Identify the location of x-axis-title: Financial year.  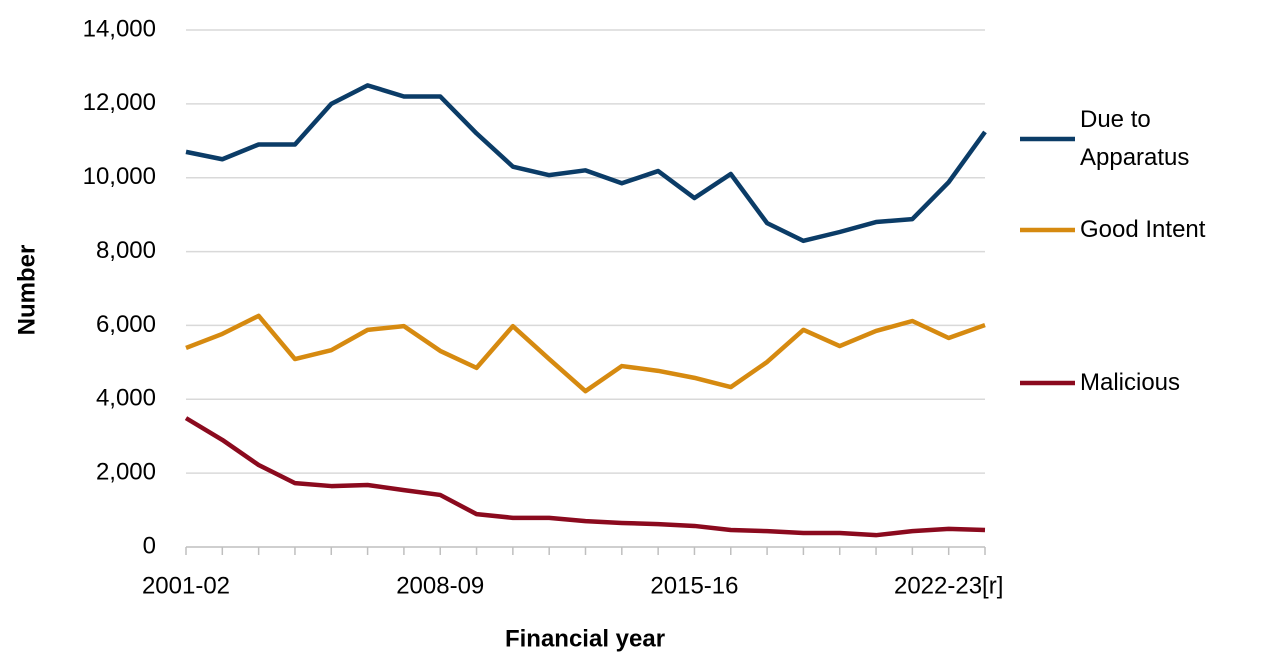
(585, 638).